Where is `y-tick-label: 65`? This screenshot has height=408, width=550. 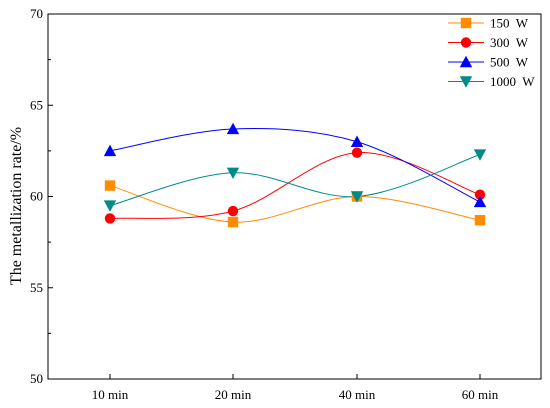
y-tick-label: 65 is located at coordinates (36, 104).